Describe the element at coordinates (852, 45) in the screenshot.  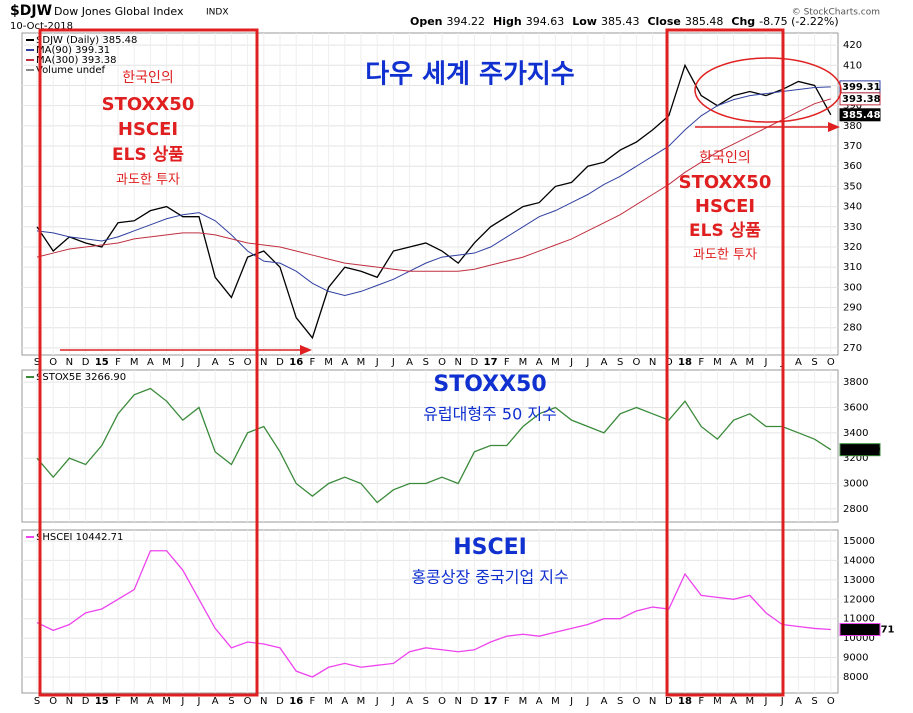
I see `y-tick-label: 420` at that location.